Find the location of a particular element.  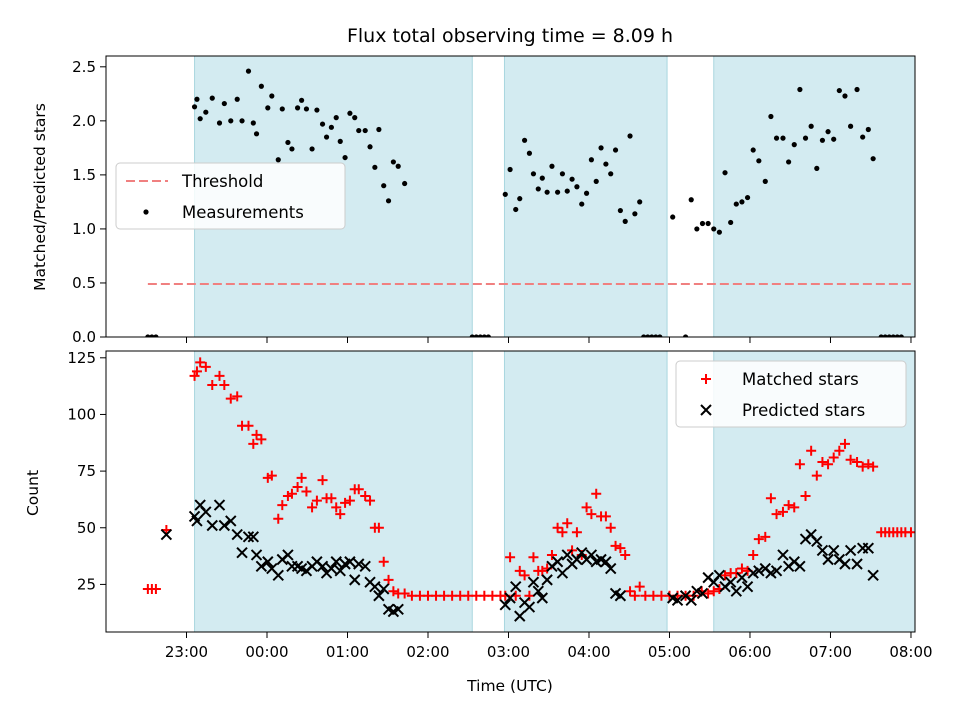

top-y-tick-label: 2.5 is located at coordinates (84, 67).